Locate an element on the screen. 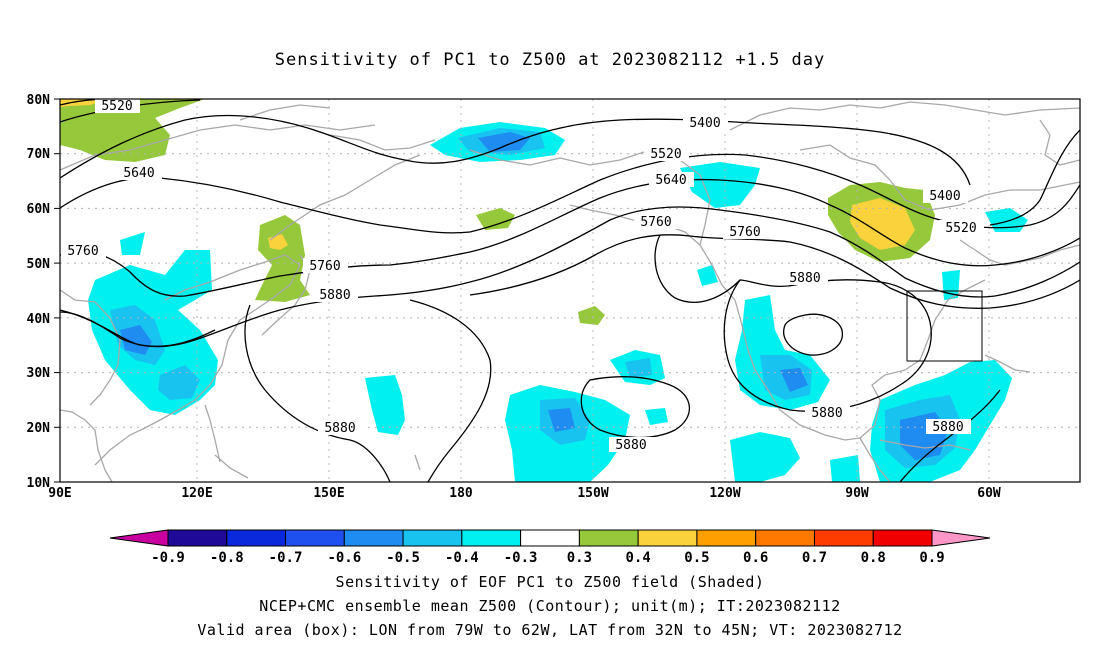 The width and height of the screenshot is (1100, 650). colorbar-label: 0.9 is located at coordinates (931, 558).